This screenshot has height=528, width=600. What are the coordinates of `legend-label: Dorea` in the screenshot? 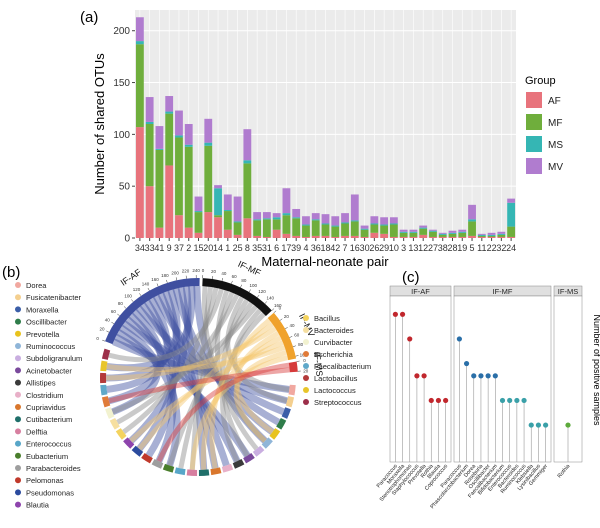 It's located at (36, 285).